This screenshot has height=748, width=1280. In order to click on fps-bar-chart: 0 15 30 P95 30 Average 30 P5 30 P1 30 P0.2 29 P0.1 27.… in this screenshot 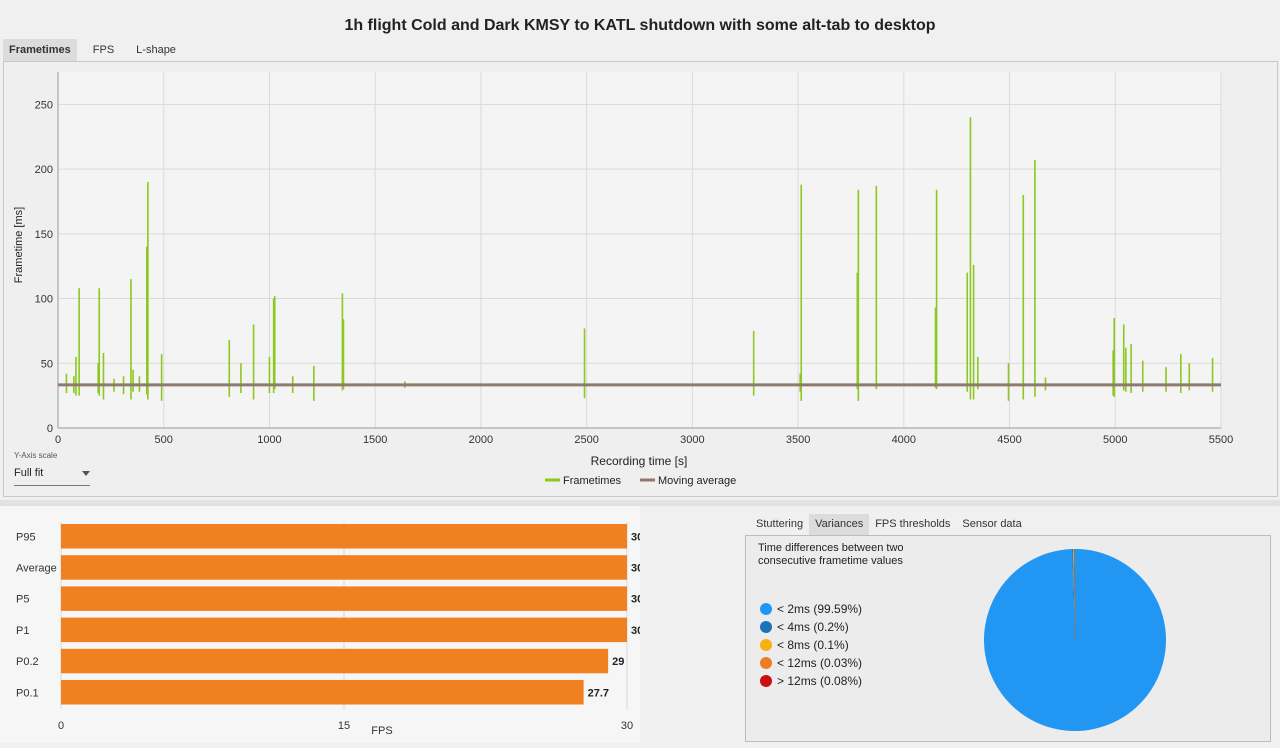, I will do `click(329, 629)`.